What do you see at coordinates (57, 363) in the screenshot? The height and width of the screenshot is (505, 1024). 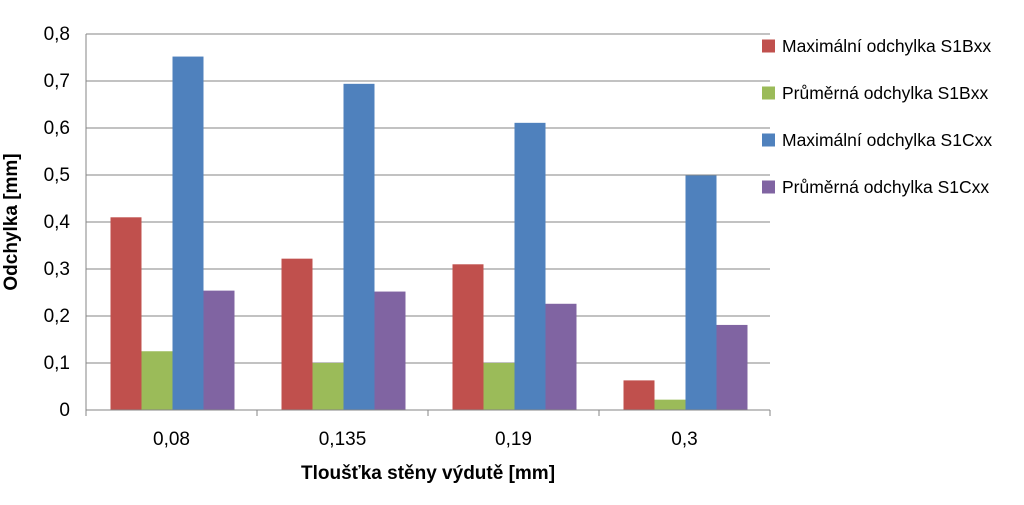 I see `y-tick-label: 0,1` at bounding box center [57, 363].